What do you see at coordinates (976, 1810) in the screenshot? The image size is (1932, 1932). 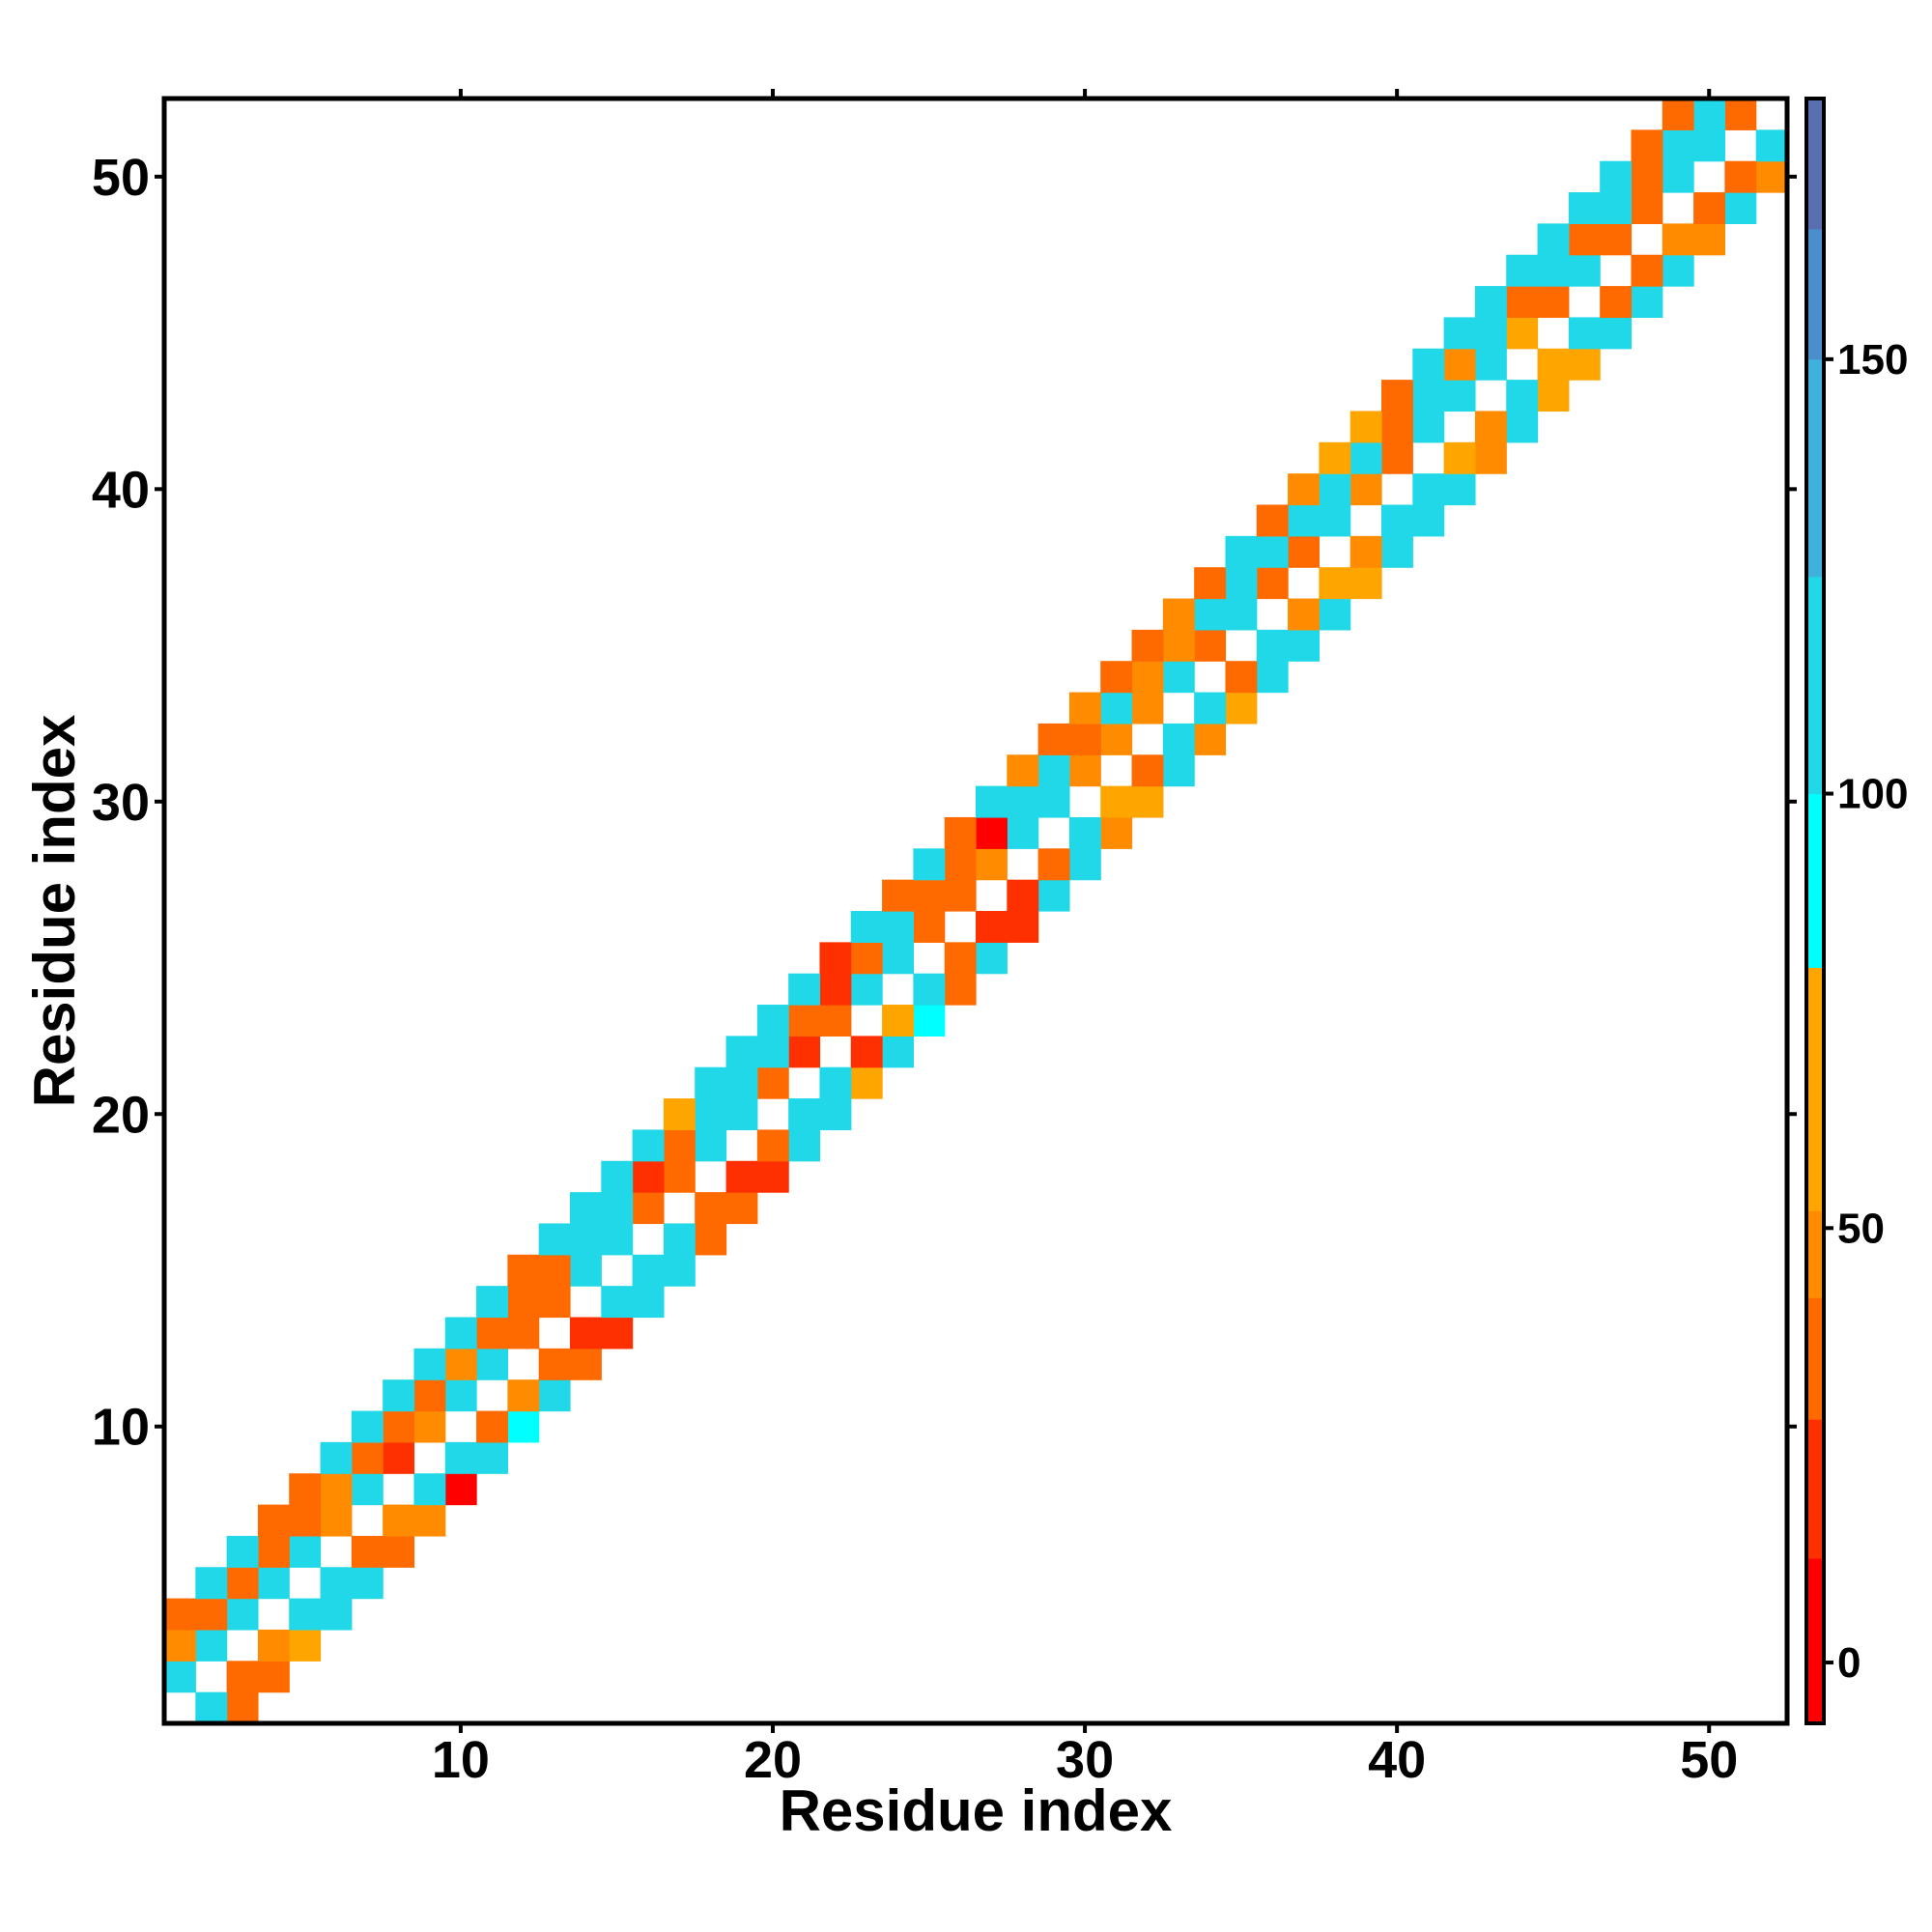 I see `x-axis-label: Residue index` at bounding box center [976, 1810].